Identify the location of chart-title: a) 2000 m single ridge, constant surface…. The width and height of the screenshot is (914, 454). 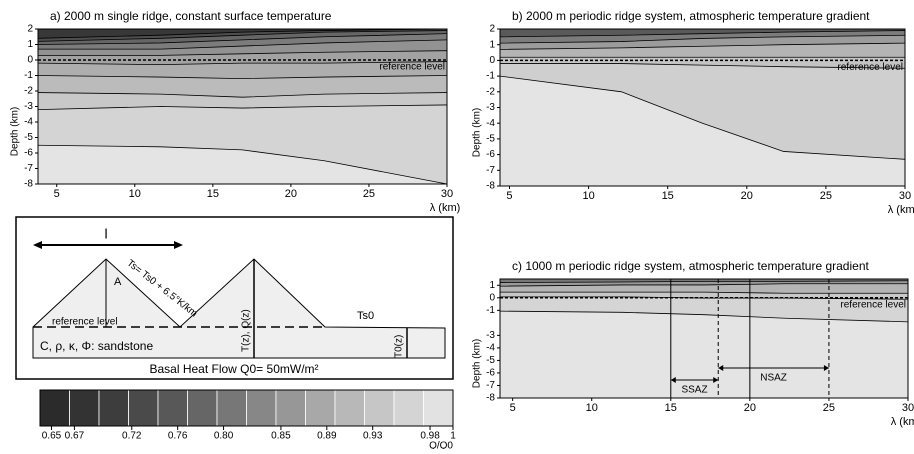
(191, 16).